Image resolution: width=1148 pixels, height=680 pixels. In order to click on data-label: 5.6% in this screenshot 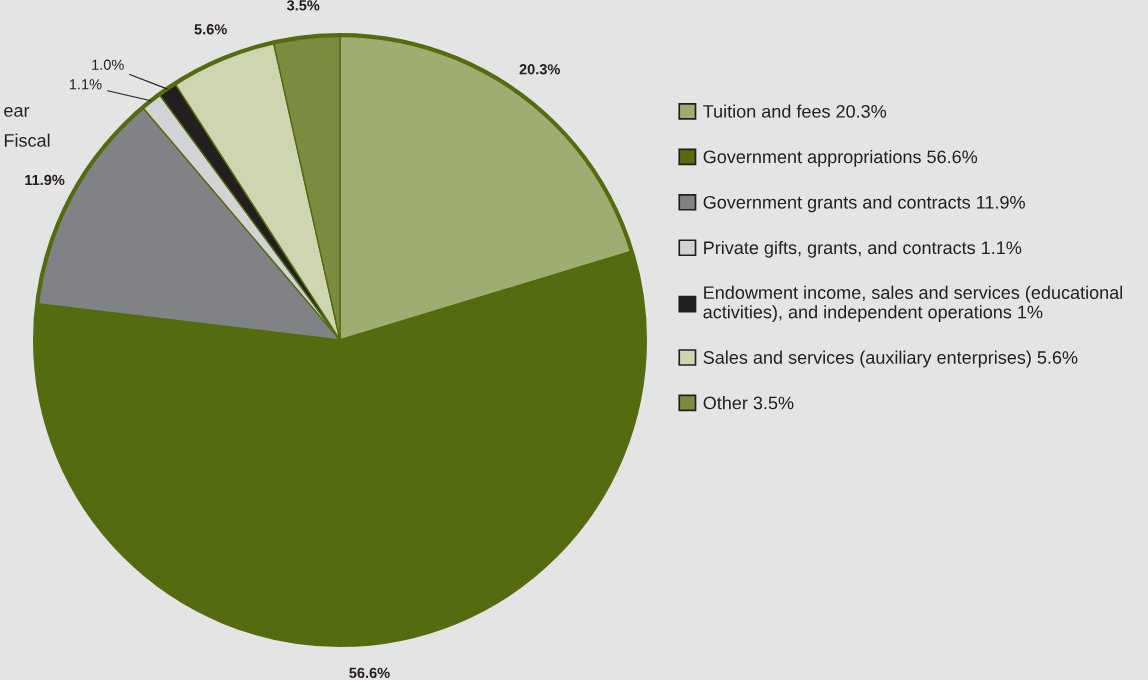, I will do `click(210, 29)`.